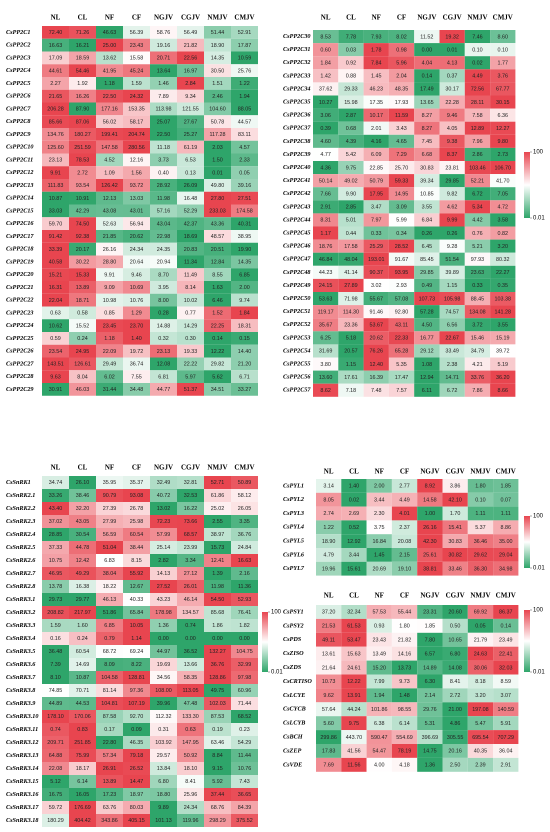 The width and height of the screenshot is (550, 832). I want to click on cell-label: 33.27, so click(245, 390).